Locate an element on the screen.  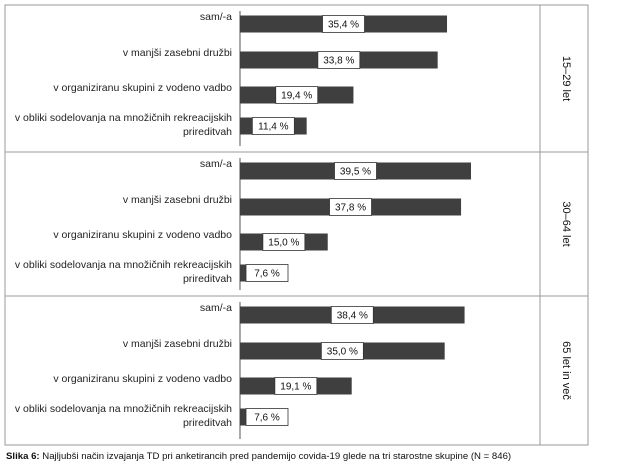
value-label-1-1: 35,4 % is located at coordinates (343, 25).